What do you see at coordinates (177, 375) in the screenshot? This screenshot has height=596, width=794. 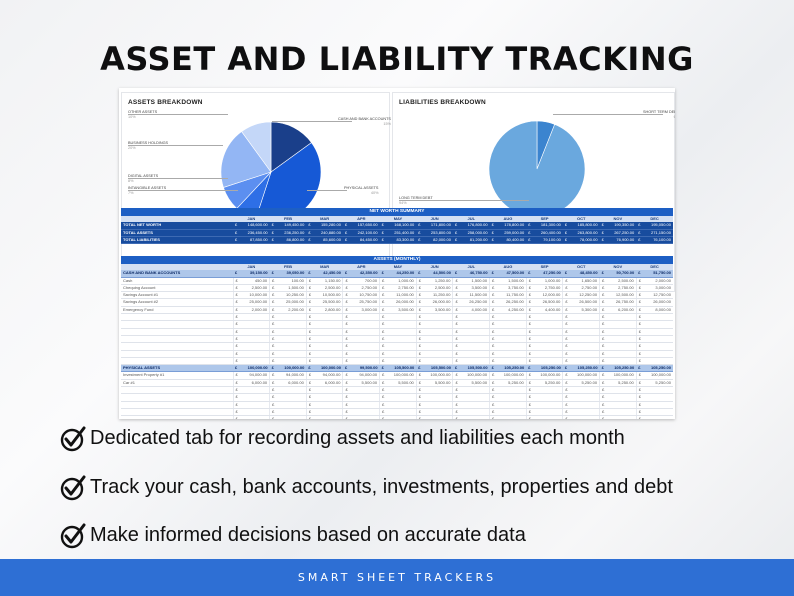 I see `row-label: Investment Property #1` at bounding box center [177, 375].